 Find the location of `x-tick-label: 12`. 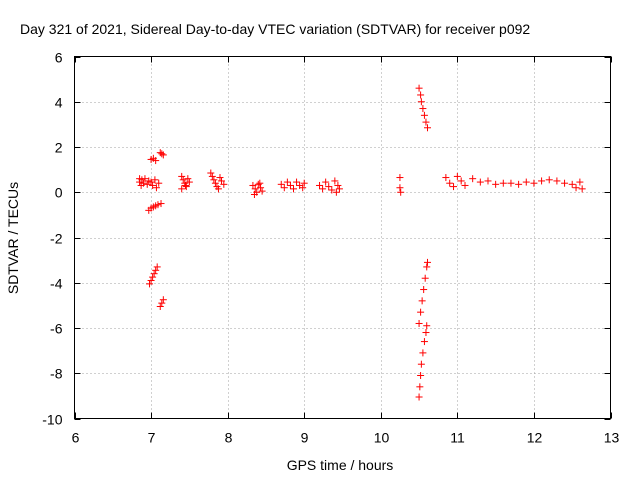

x-tick-label: 12 is located at coordinates (535, 438).